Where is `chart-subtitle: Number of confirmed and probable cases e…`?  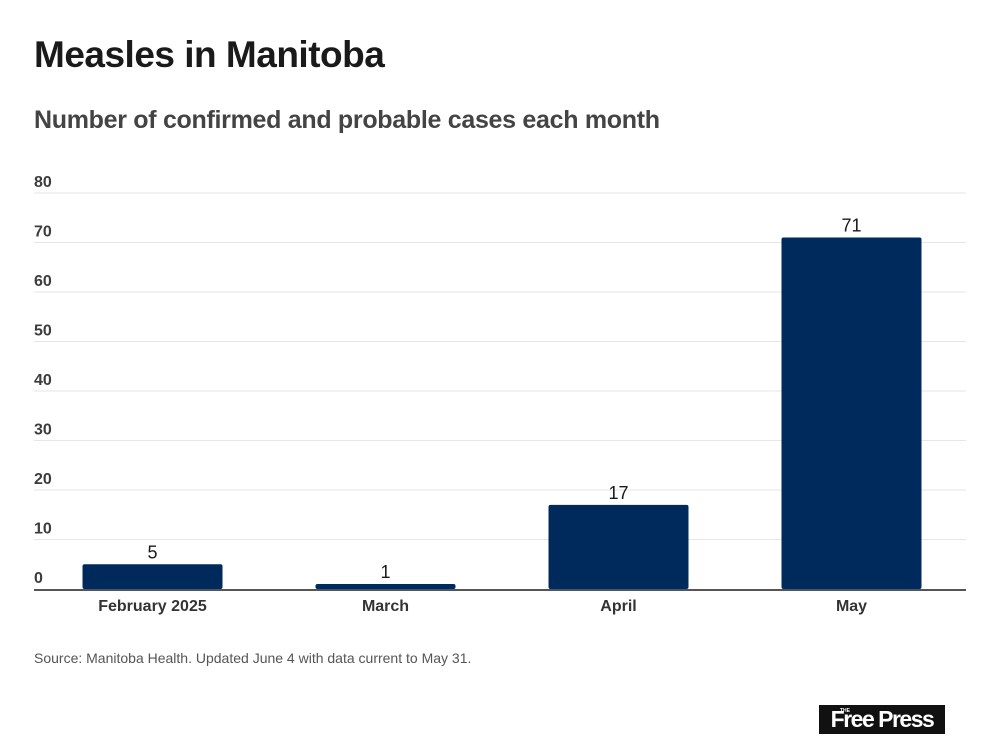 chart-subtitle: Number of confirmed and probable cases e… is located at coordinates (347, 120).